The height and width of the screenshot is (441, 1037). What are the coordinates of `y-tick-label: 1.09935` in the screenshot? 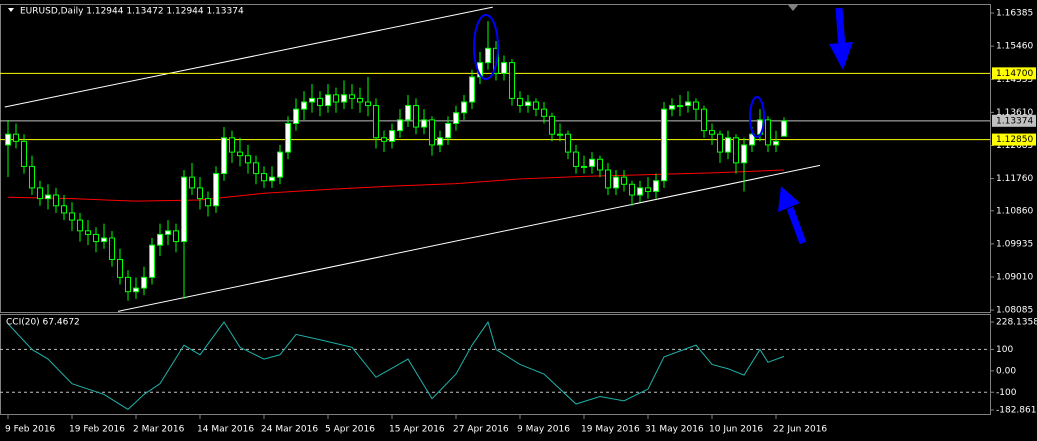 It's located at (1014, 244).